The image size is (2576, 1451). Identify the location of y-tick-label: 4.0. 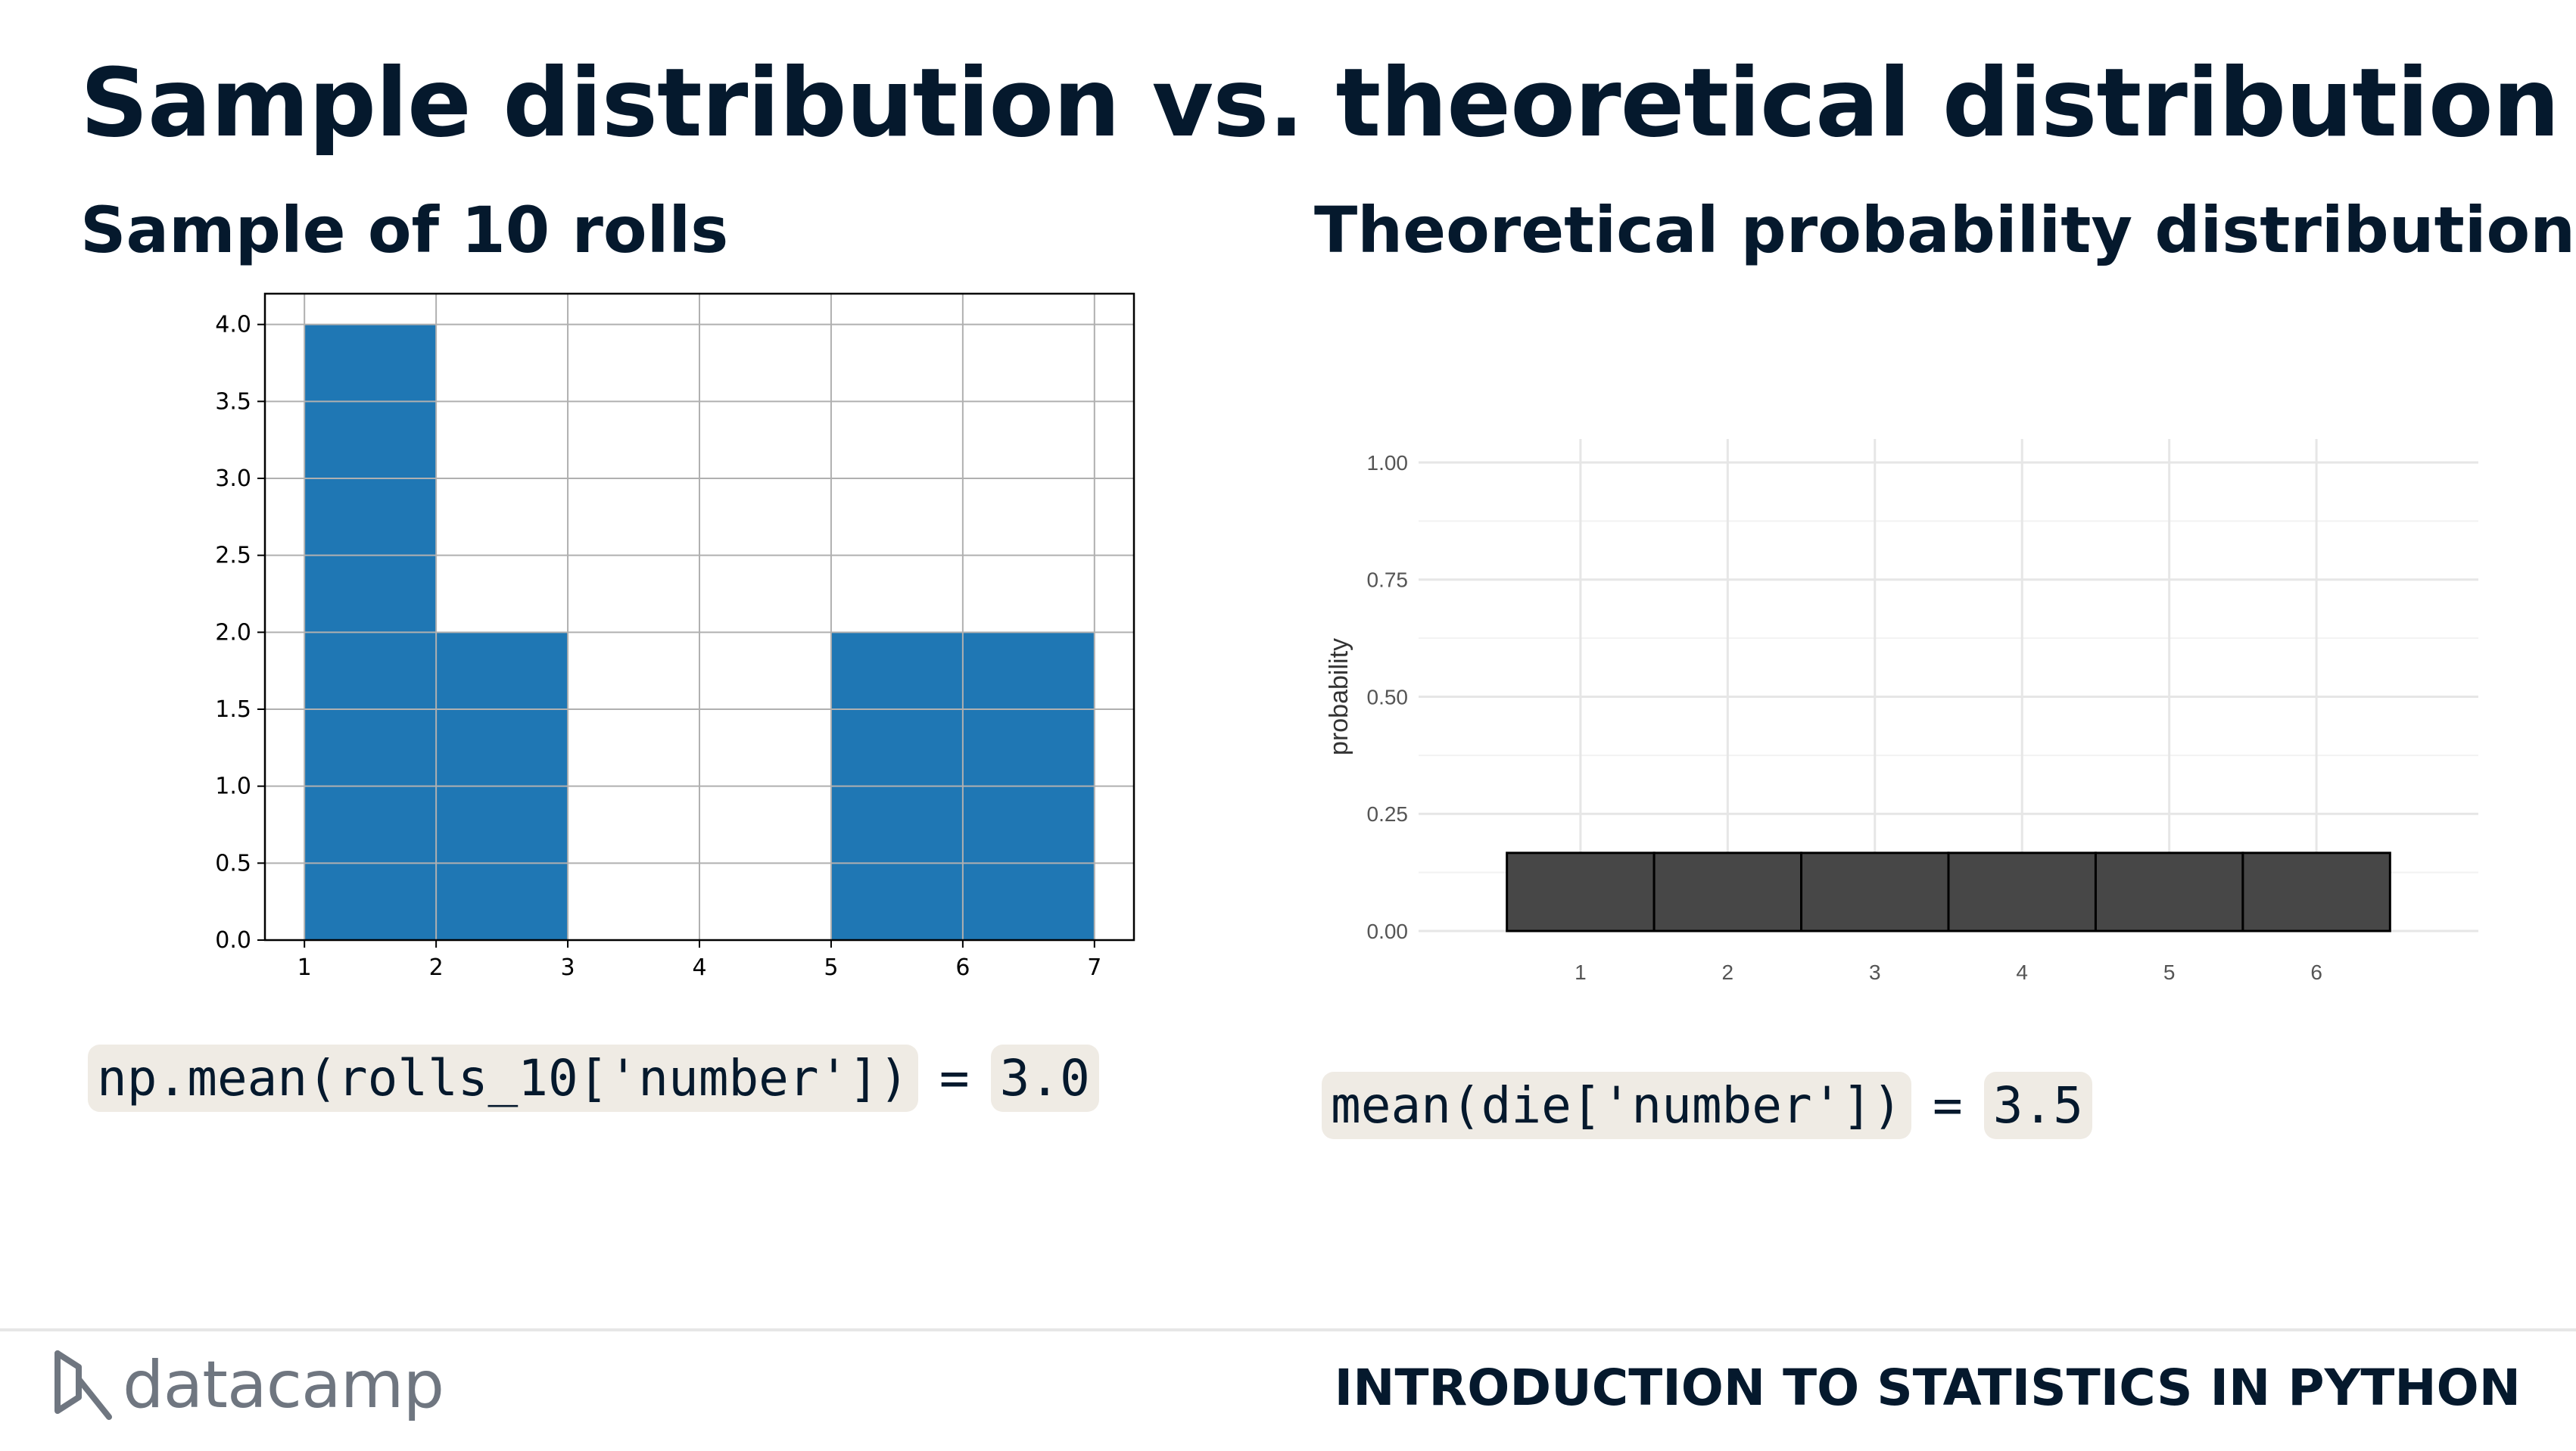
(233, 325).